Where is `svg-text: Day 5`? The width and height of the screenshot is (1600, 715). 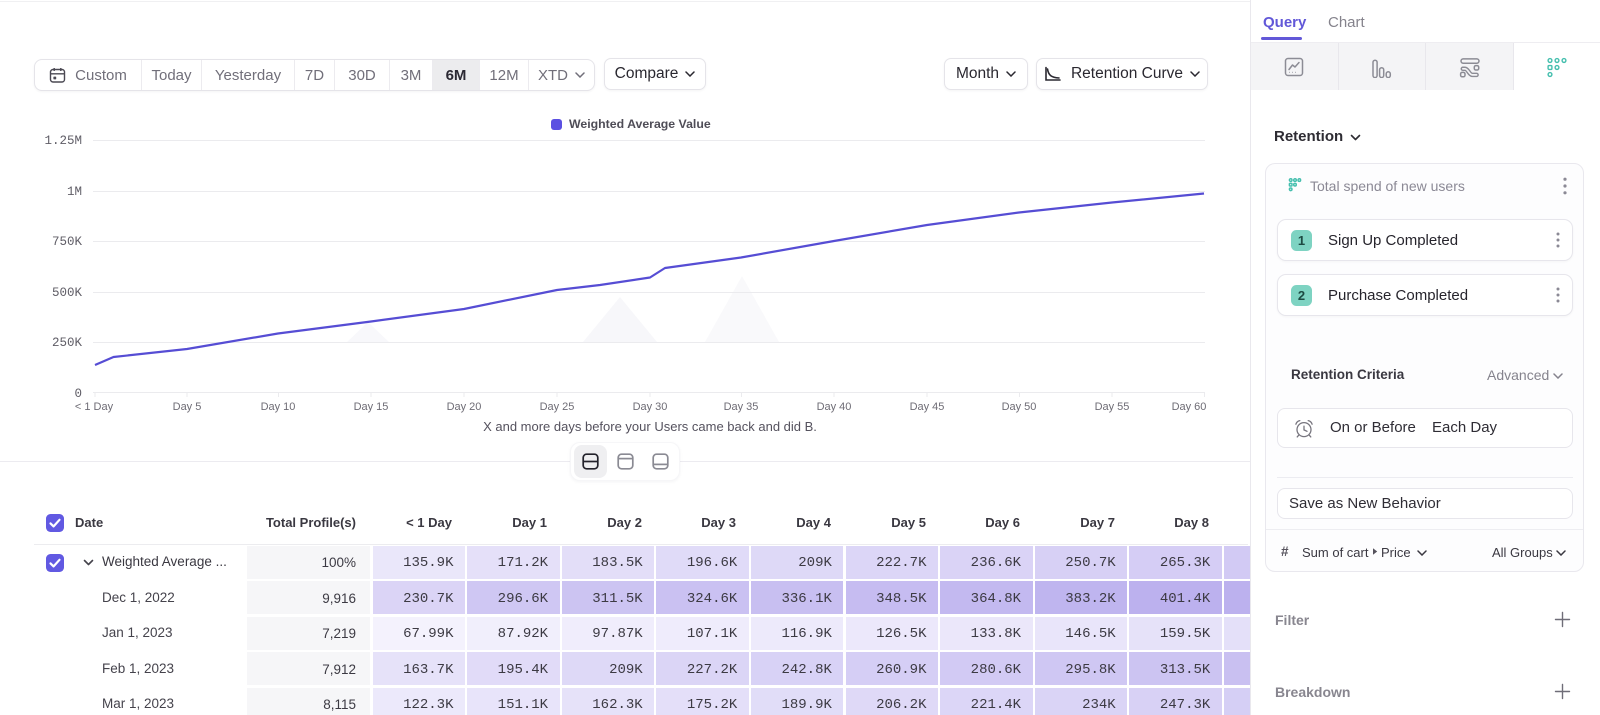 svg-text: Day 5 is located at coordinates (187, 407).